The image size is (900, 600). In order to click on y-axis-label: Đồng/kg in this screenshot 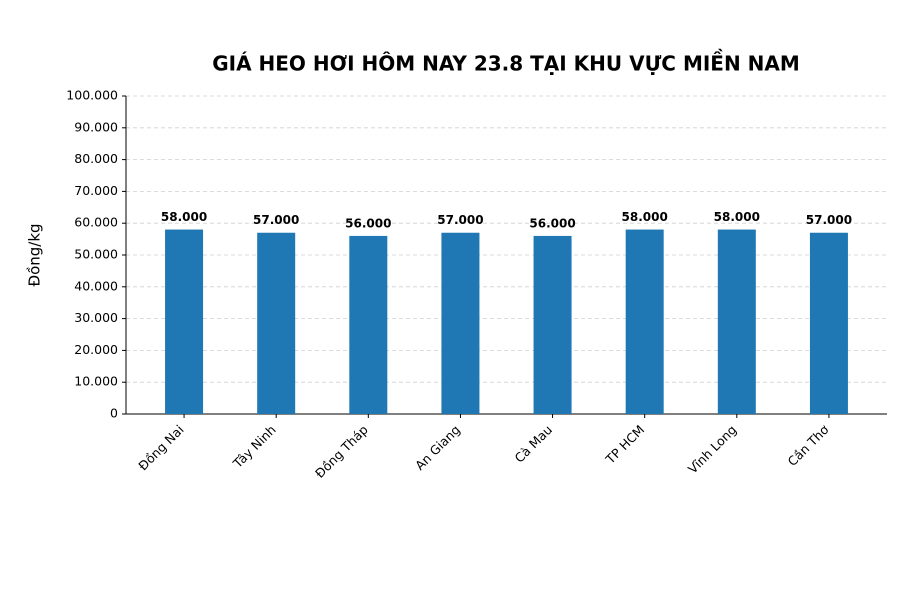, I will do `click(35, 254)`.